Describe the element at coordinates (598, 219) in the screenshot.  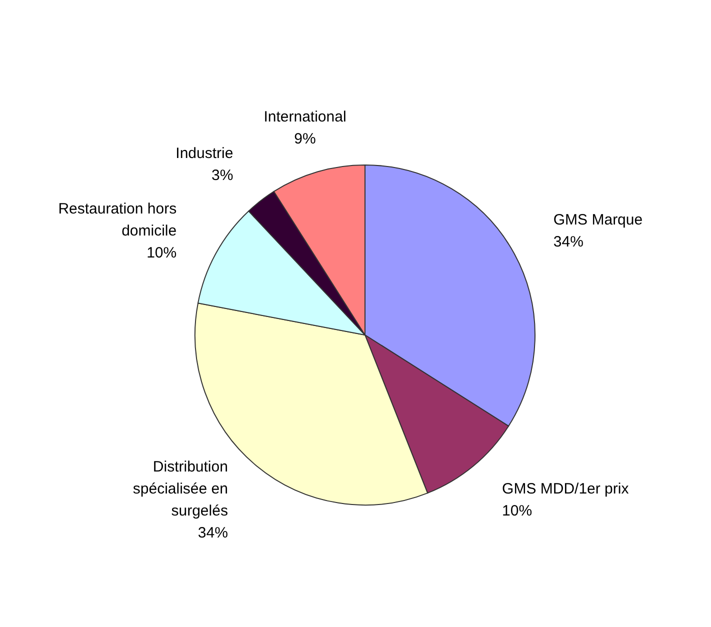
I see `slice-label: GMS Marque` at that location.